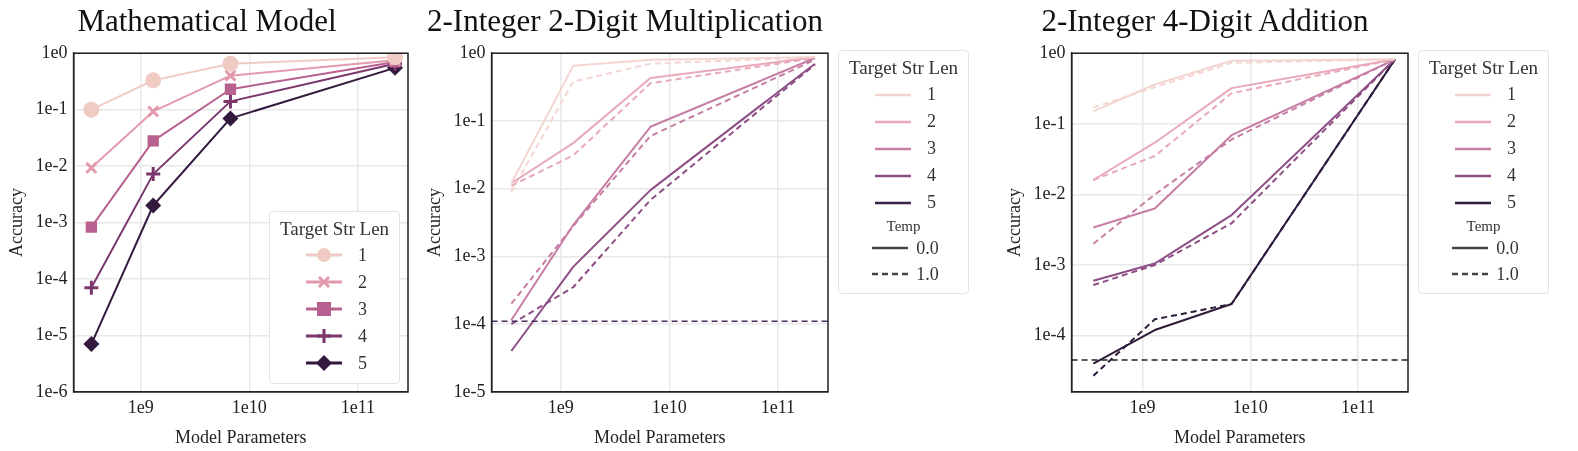  What do you see at coordinates (51, 390) in the screenshot?
I see `y-tick-label: 1e-6` at bounding box center [51, 390].